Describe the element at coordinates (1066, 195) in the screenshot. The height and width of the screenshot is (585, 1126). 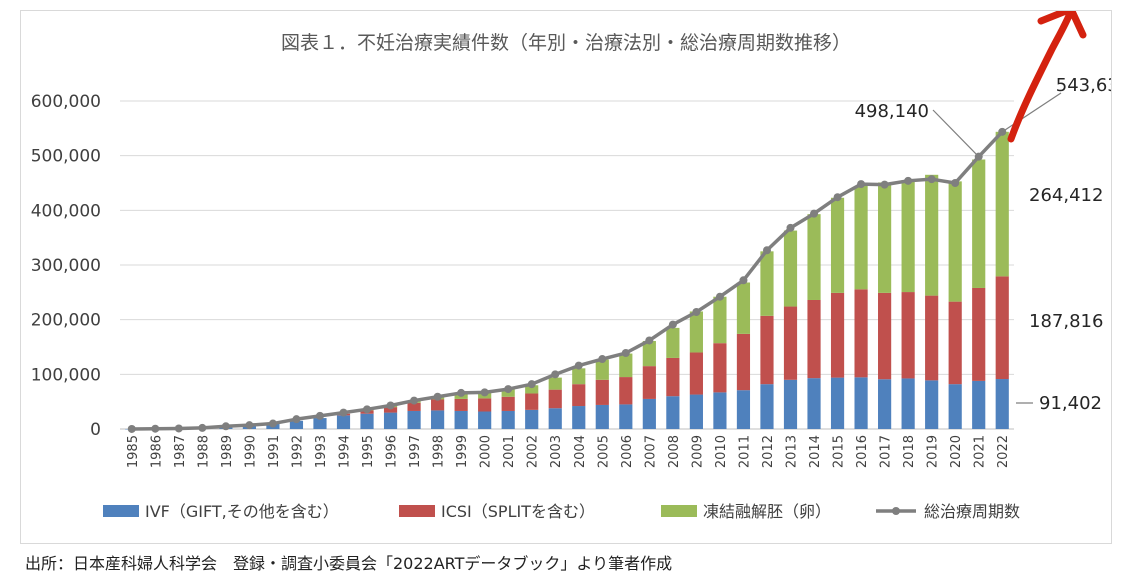
I see `annotation-label: 264,412` at that location.